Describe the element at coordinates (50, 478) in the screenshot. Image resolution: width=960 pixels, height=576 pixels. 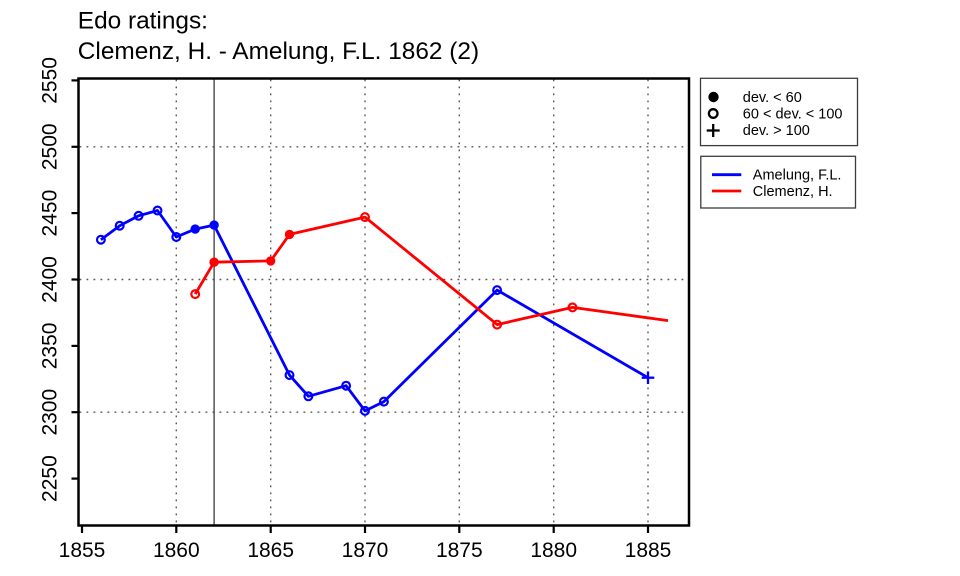
I see `svg-text: 2250` at that location.